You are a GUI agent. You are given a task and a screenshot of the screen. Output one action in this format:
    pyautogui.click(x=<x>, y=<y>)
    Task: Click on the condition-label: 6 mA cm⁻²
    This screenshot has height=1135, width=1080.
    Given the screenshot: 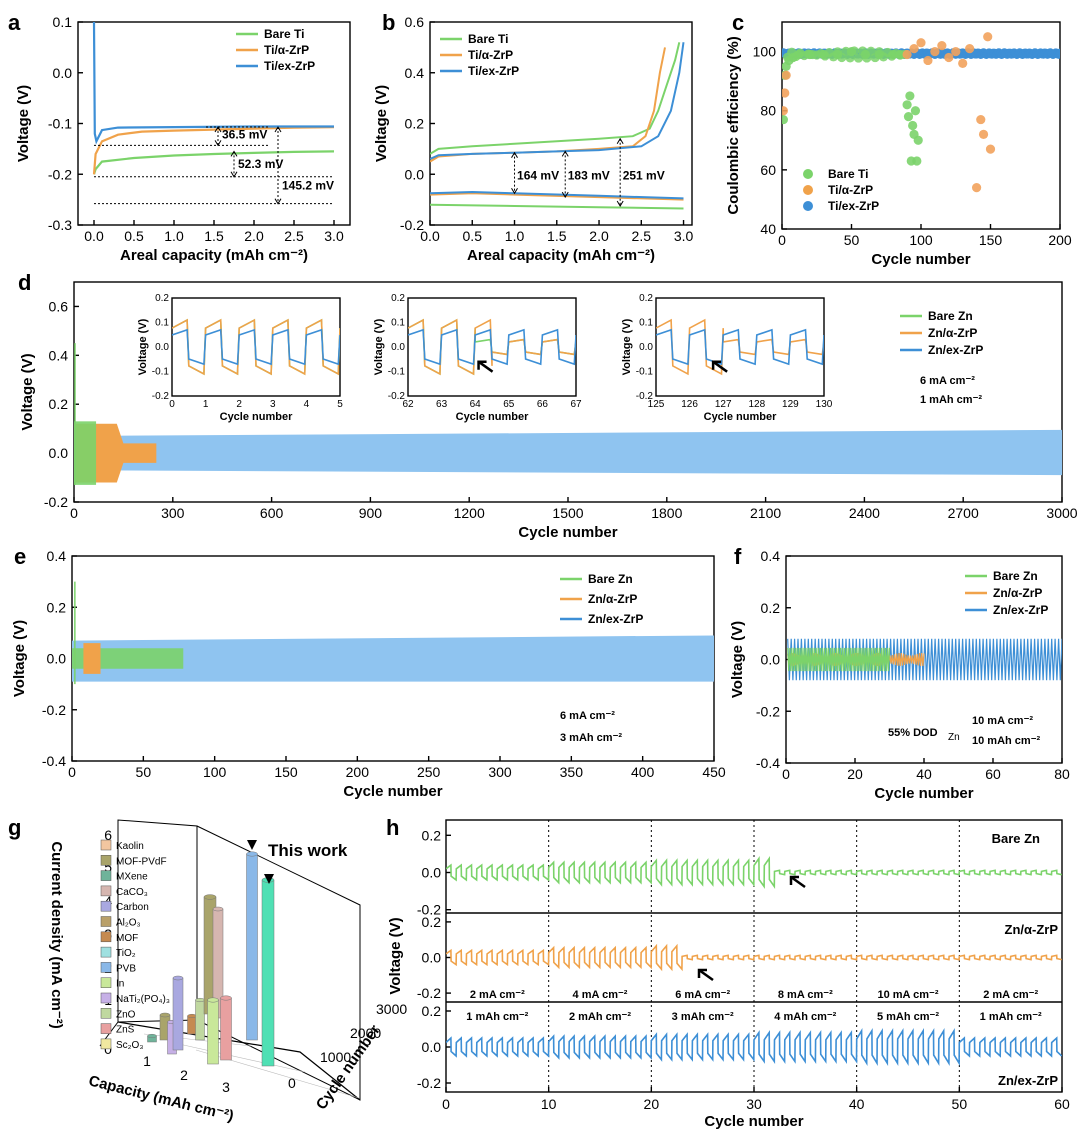 What is the action you would take?
    pyautogui.click(x=947, y=381)
    